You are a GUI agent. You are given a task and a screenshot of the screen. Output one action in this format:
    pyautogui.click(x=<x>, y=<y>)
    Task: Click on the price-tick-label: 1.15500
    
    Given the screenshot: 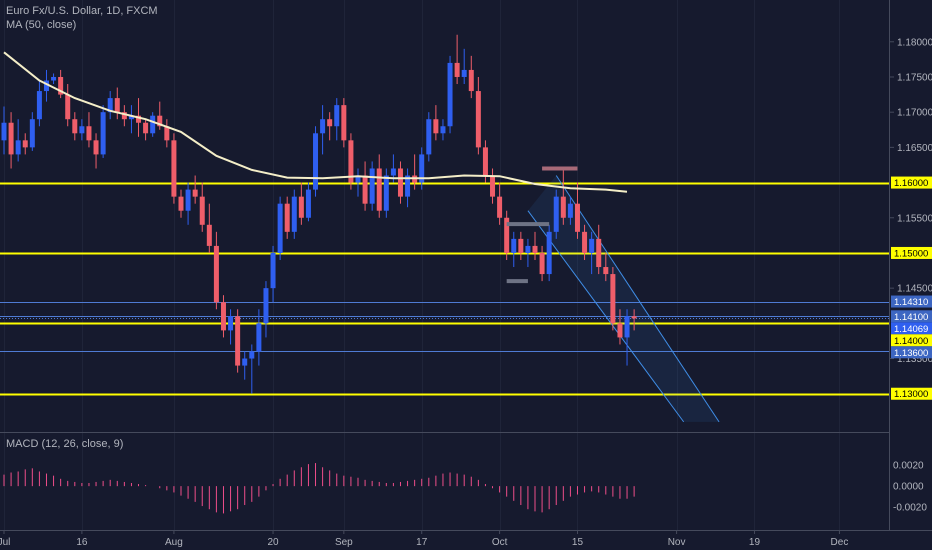 What is the action you would take?
    pyautogui.click(x=914, y=218)
    